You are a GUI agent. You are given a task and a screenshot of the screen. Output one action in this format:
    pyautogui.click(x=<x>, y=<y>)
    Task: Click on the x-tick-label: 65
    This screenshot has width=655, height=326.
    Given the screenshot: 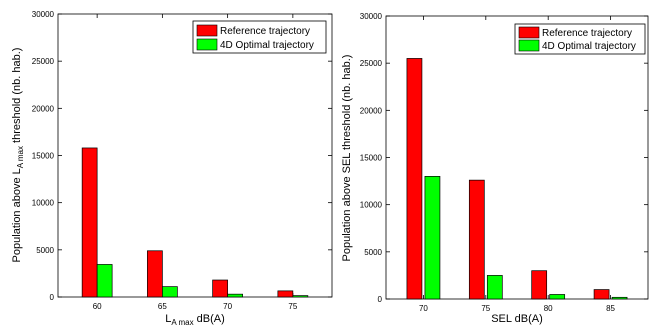 What is the action you would take?
    pyautogui.click(x=162, y=306)
    